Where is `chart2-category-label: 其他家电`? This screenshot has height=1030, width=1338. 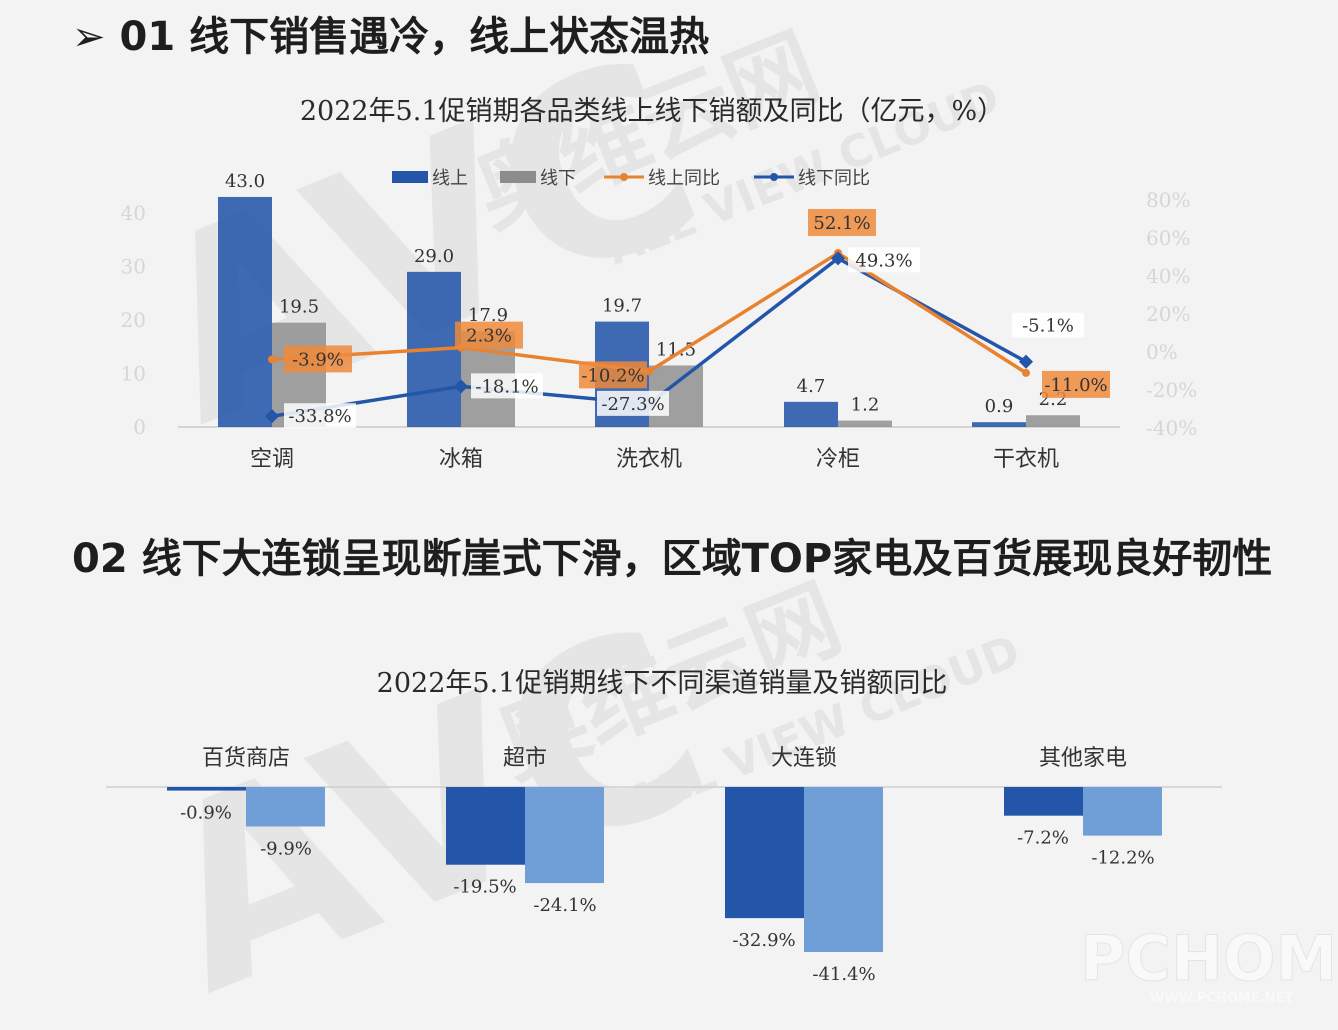 chart2-category-label: 其他家电 is located at coordinates (1083, 758).